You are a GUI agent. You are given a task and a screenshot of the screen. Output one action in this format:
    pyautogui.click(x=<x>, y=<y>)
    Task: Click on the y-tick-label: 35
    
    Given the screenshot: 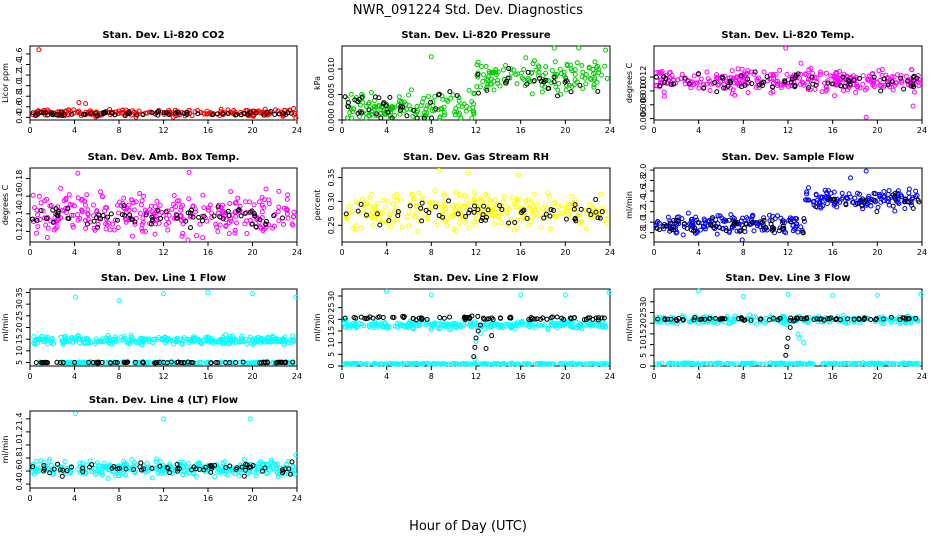 What is the action you would take?
    pyautogui.click(x=19, y=292)
    